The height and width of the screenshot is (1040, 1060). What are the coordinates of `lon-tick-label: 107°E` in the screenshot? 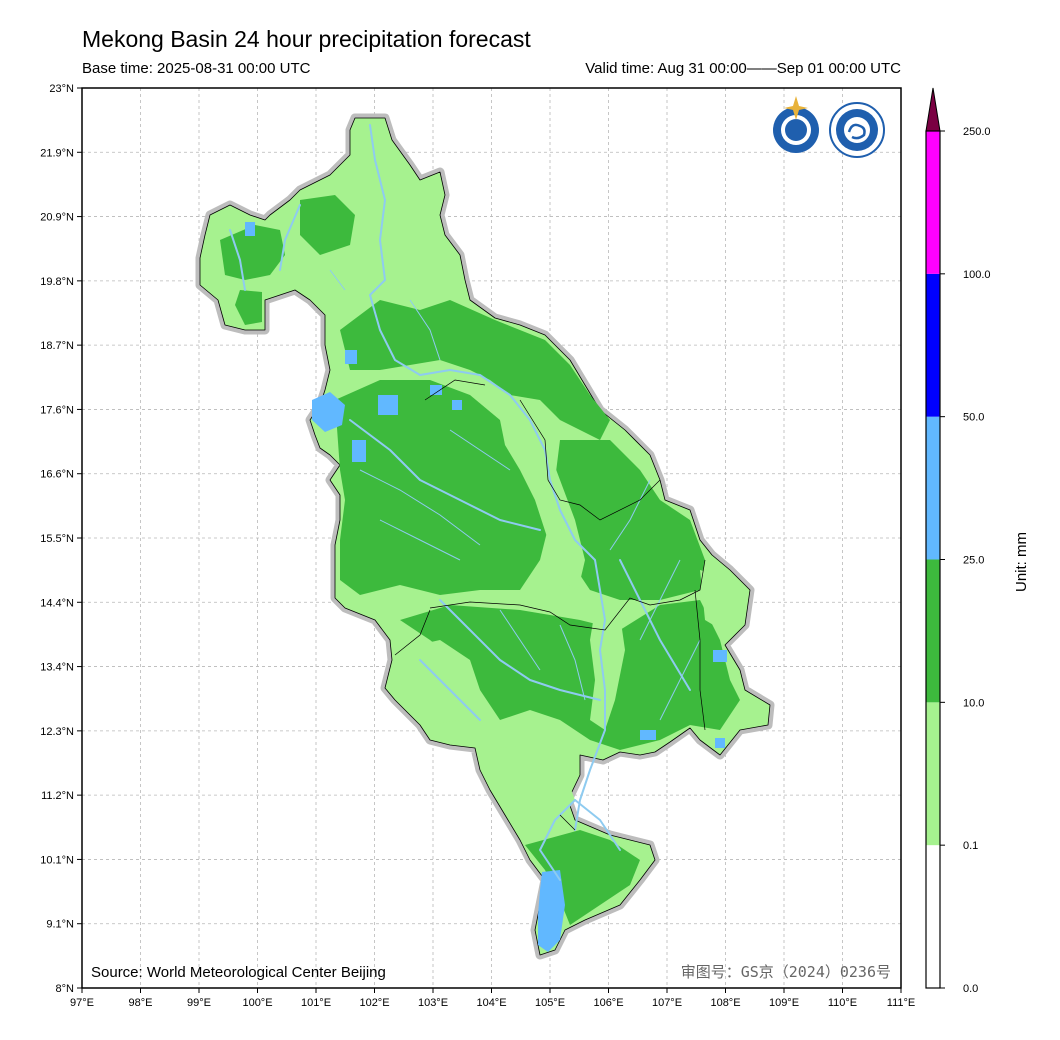 It's located at (667, 1003).